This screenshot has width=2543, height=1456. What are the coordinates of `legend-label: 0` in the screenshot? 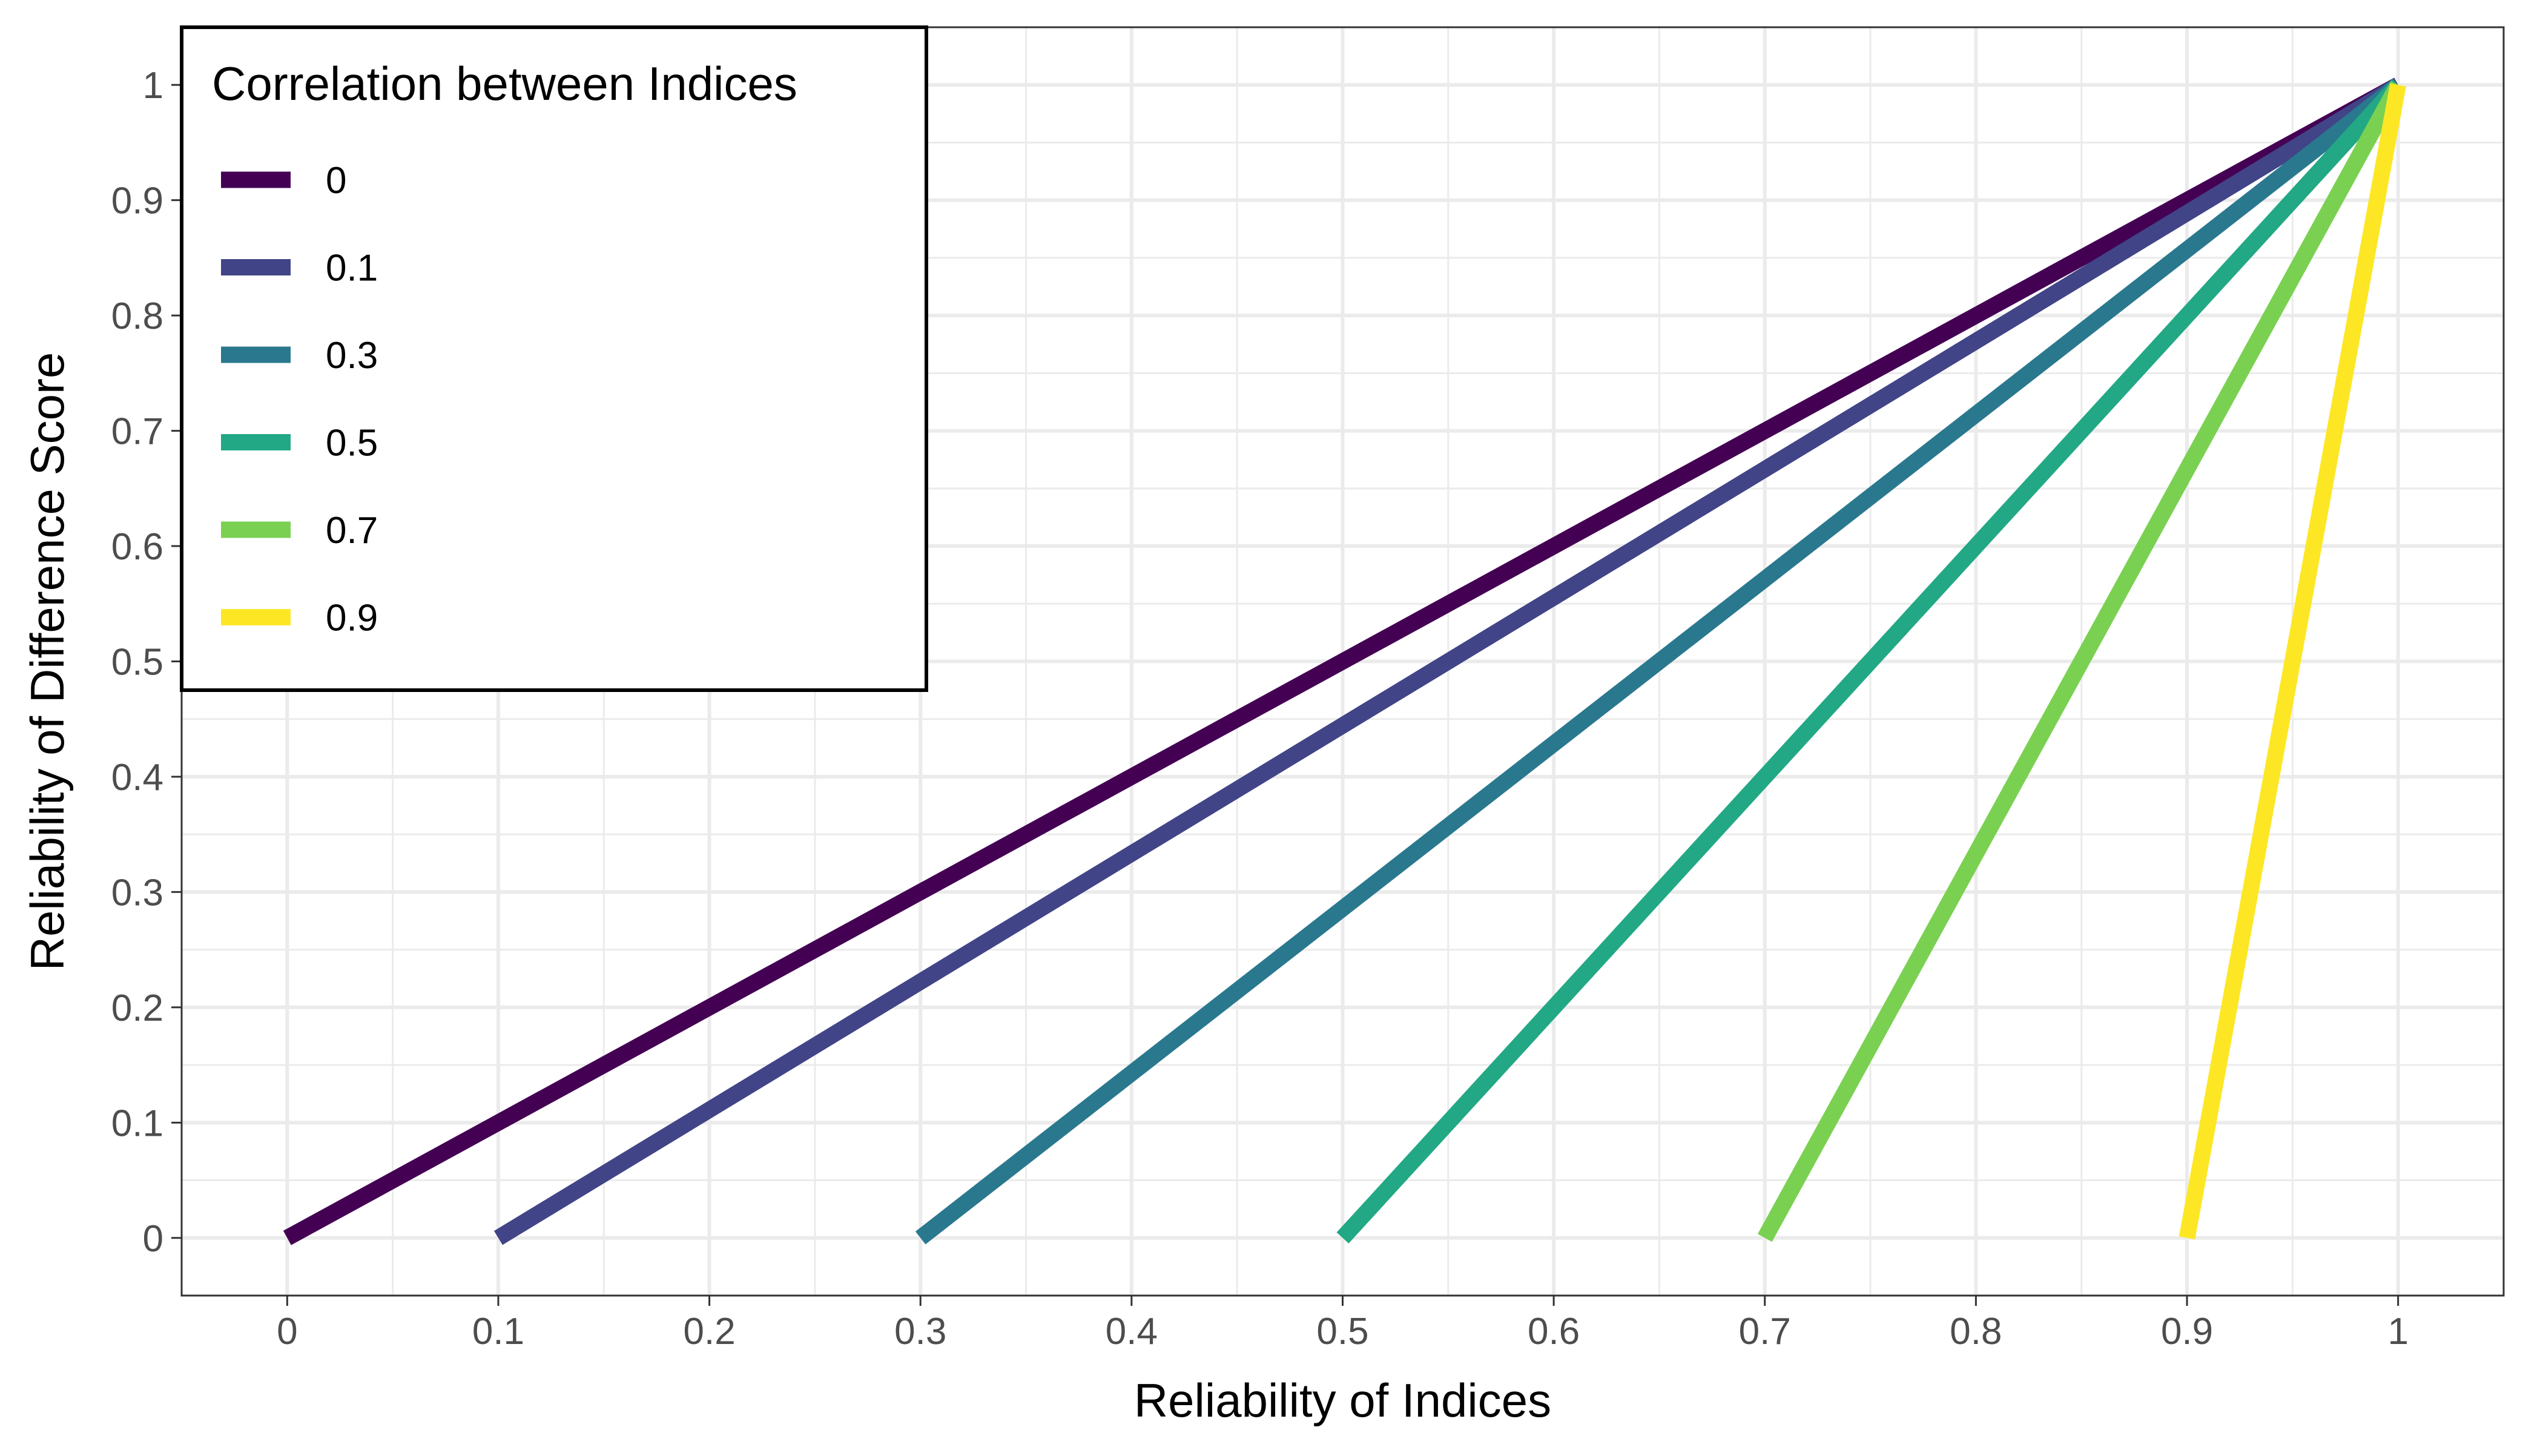 It's located at (336, 181).